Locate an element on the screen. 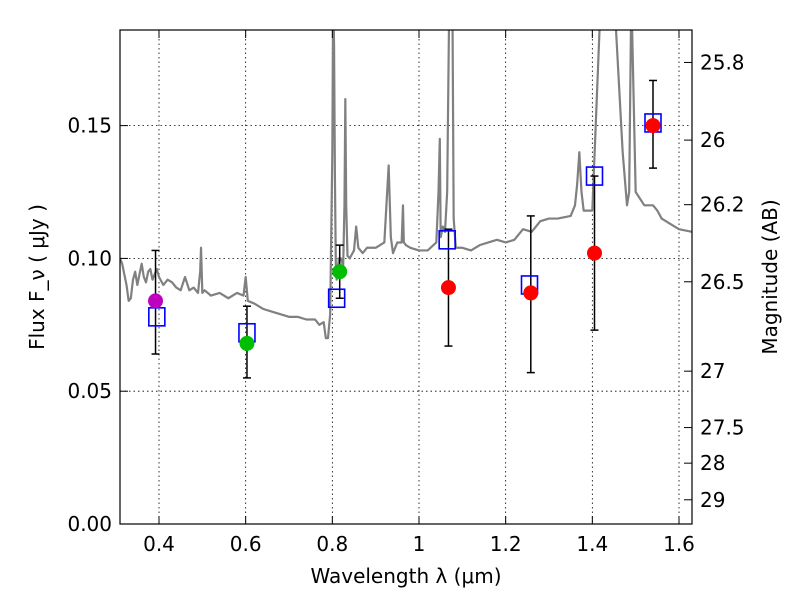 This screenshot has width=800, height=600. right-tick-label: 28 is located at coordinates (712, 463).